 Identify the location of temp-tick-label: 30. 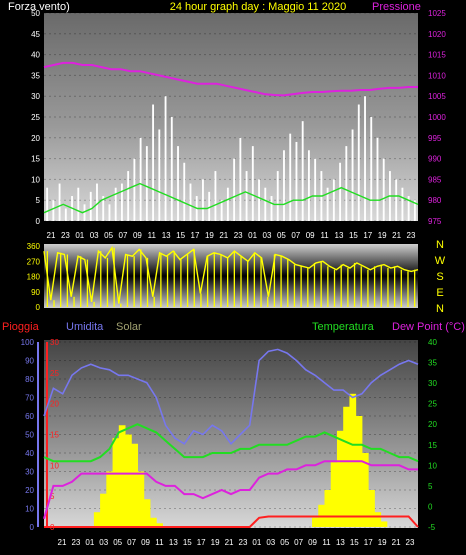
(432, 383).